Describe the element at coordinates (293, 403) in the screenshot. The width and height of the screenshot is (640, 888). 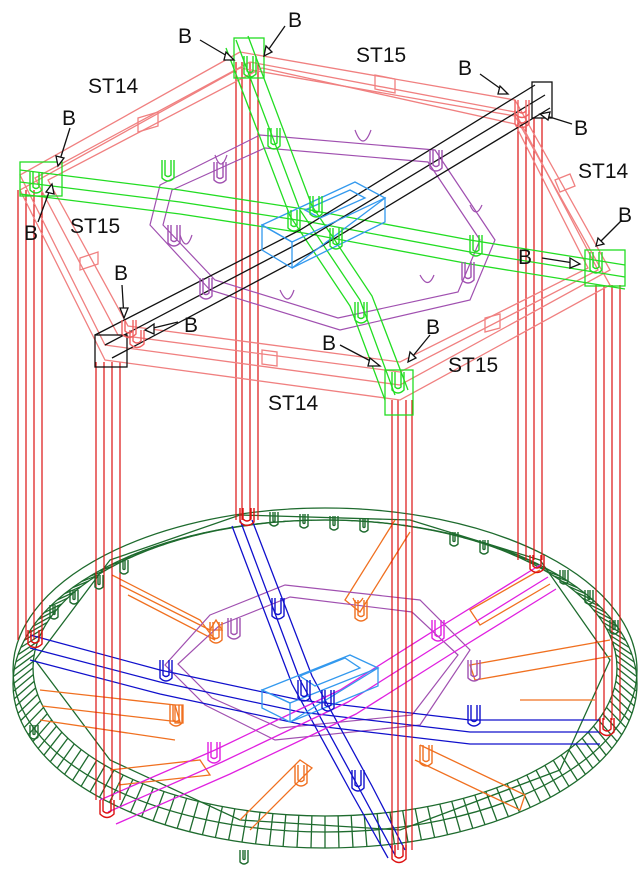
I see `label-st14-bottom: ST14` at that location.